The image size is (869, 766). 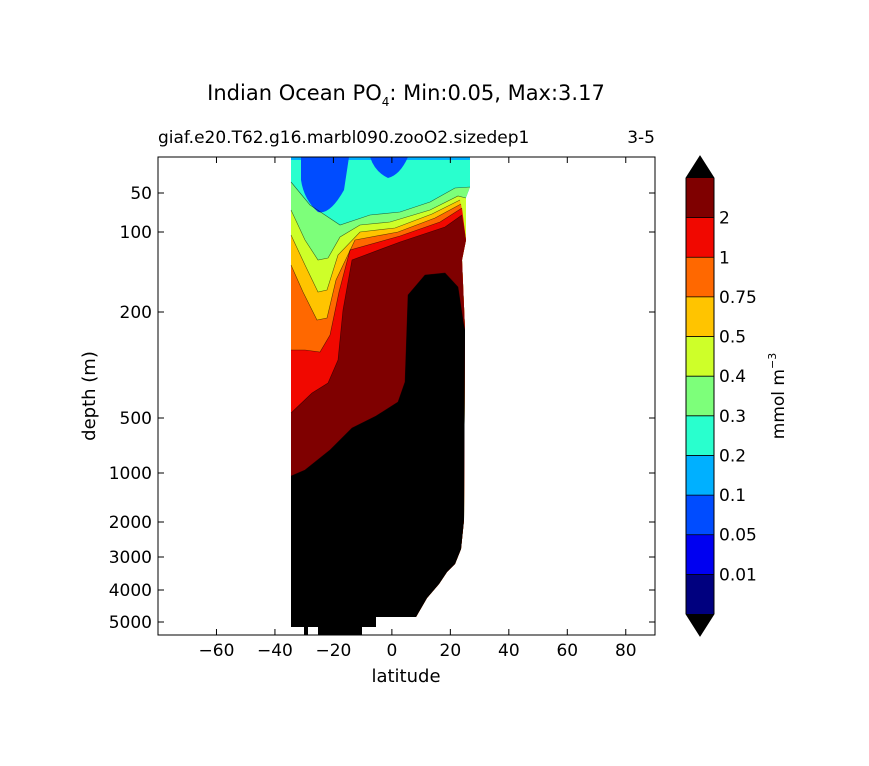 What do you see at coordinates (721, 396) in the screenshot?
I see `colorbar: 0.01 0.05 0.1 0.2 0.3 0.4 0.5 0.75 1 2` at bounding box center [721, 396].